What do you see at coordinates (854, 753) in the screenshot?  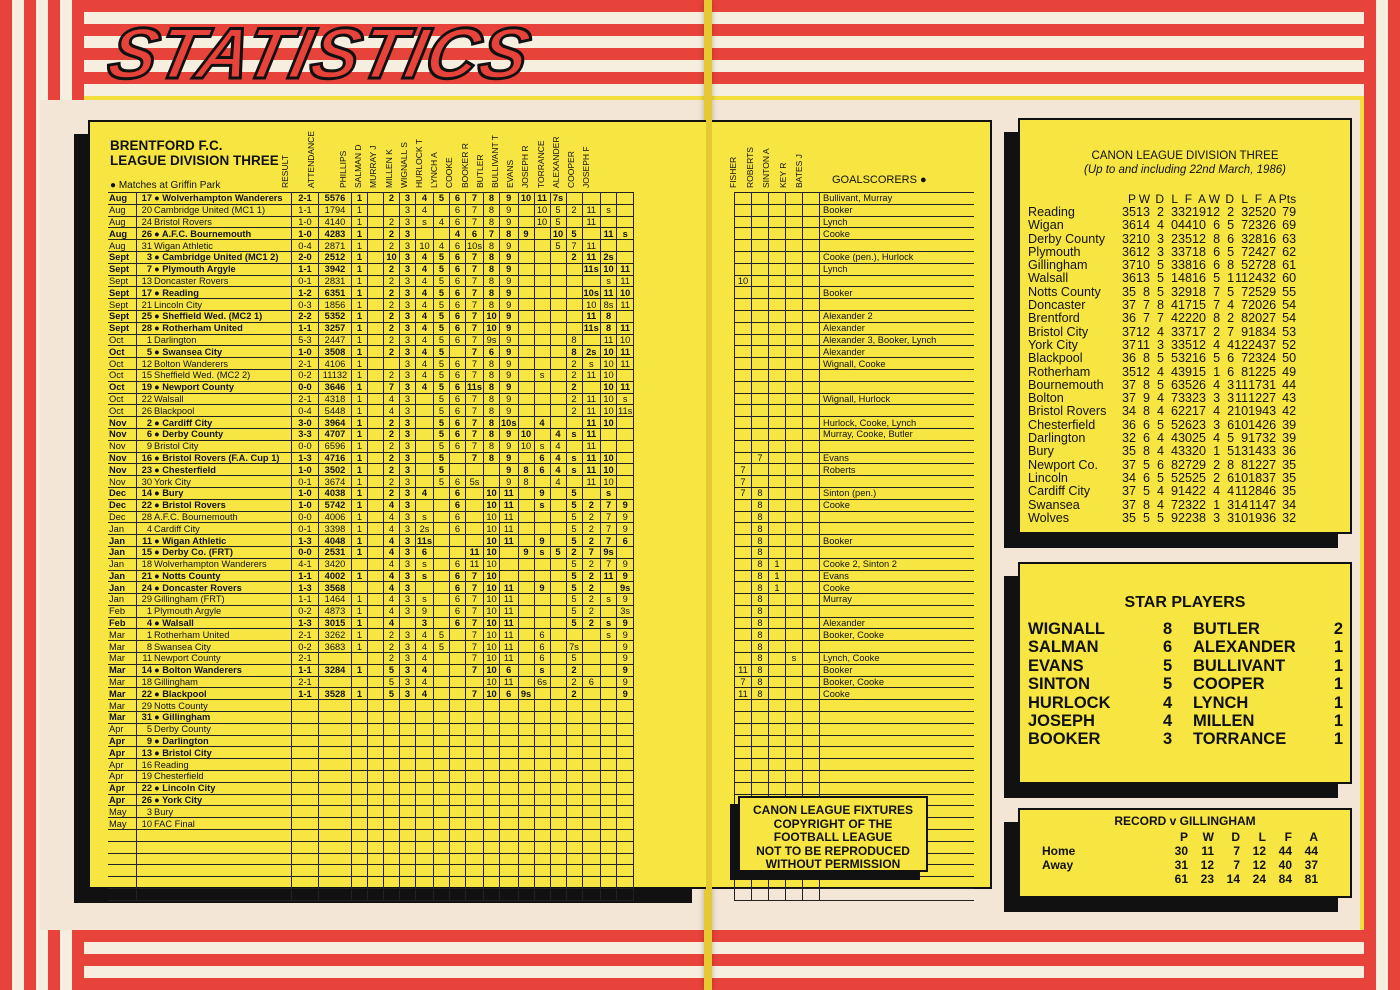 I see `table-row-right` at bounding box center [854, 753].